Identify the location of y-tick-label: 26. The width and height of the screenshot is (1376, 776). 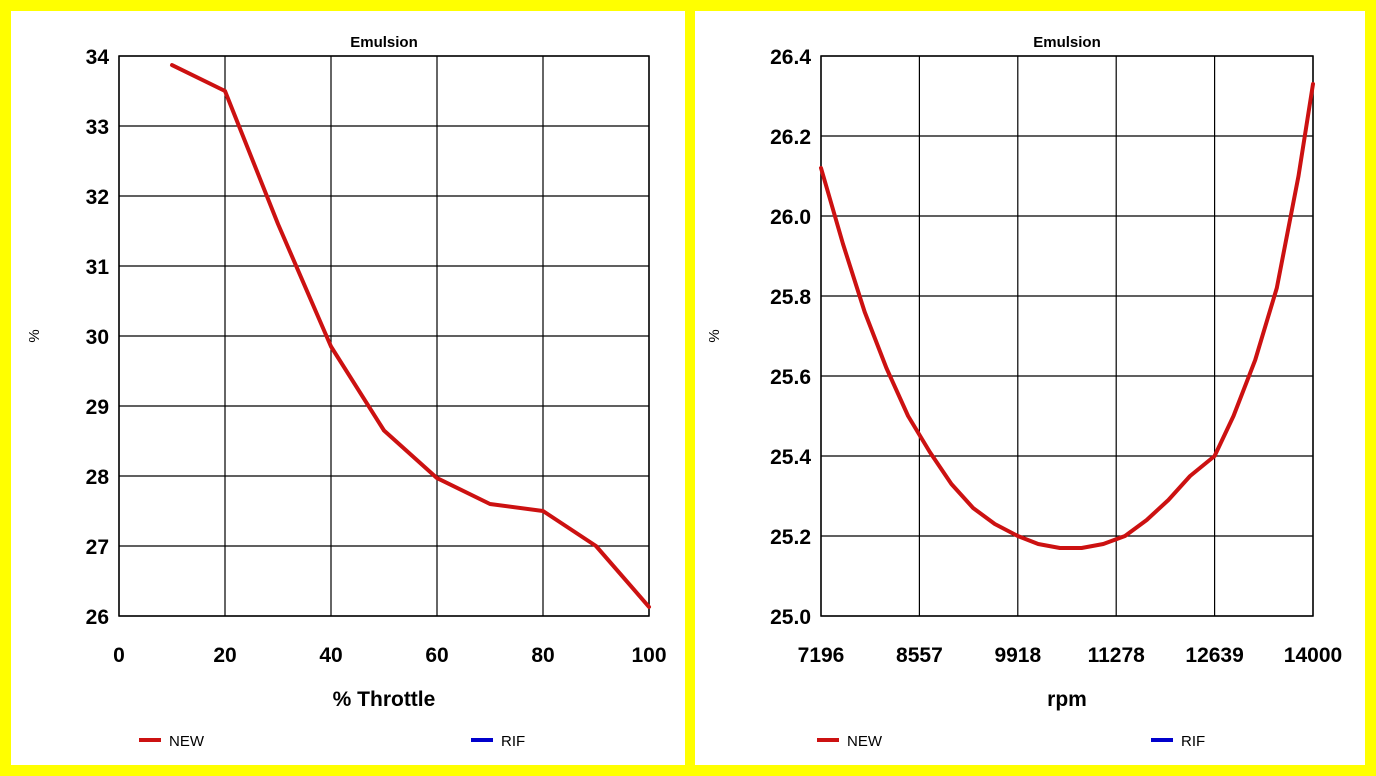
(97, 617).